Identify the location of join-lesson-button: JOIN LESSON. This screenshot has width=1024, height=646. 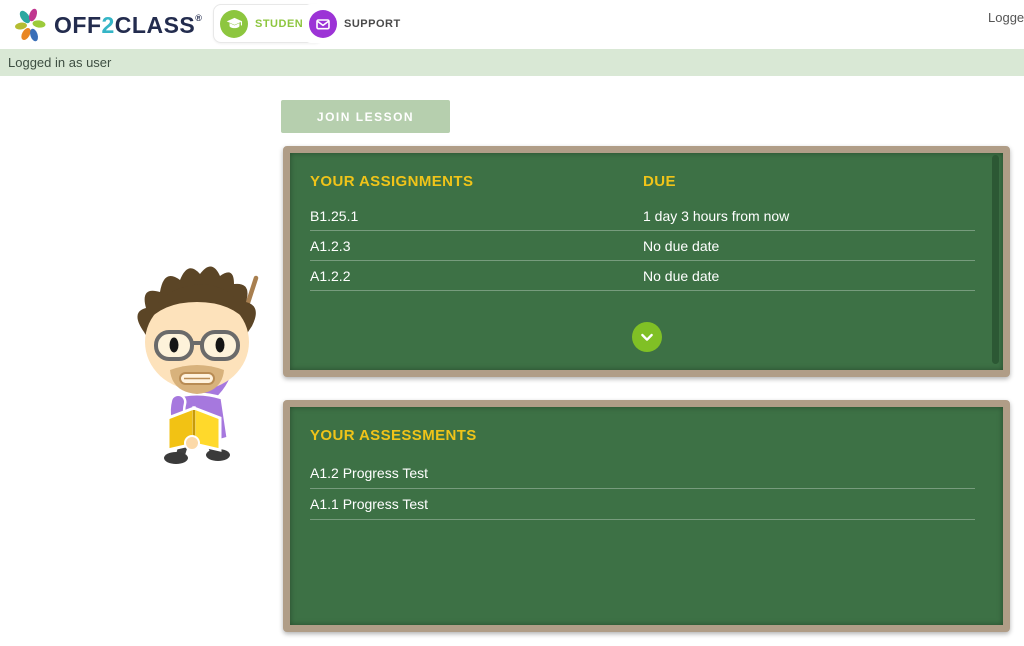
(365, 116).